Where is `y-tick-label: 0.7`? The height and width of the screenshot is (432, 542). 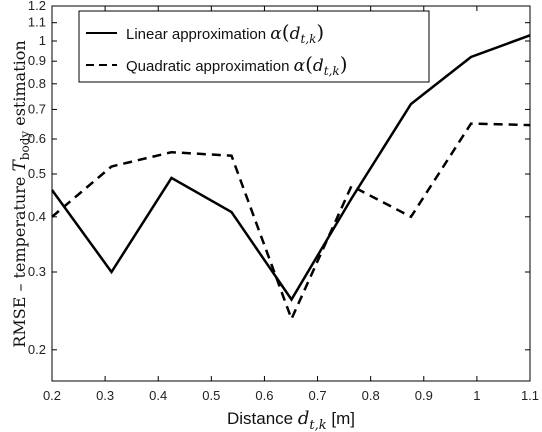
y-tick-label: 0.7 is located at coordinates (37, 108).